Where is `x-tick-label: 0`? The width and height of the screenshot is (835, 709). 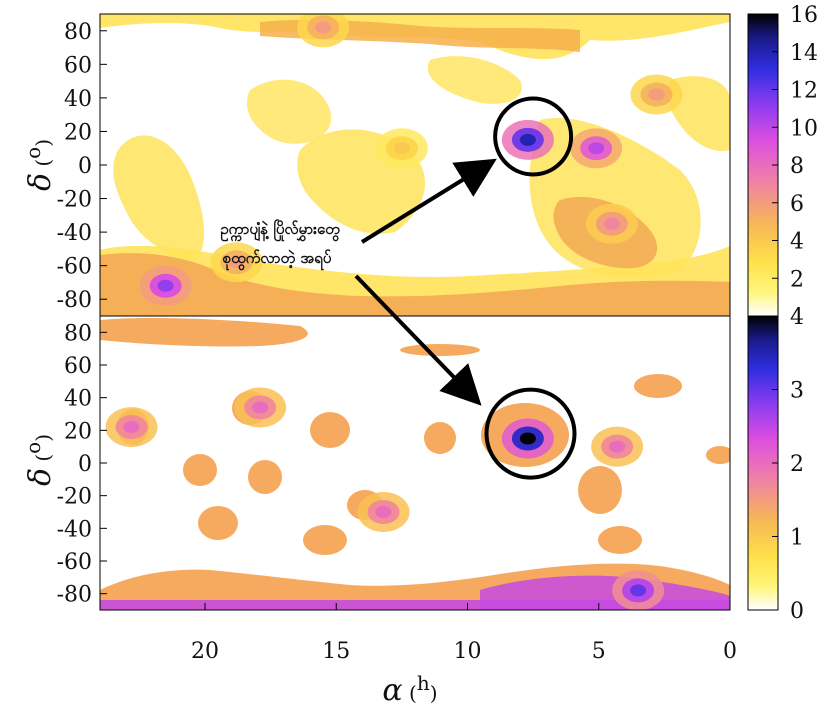
x-tick-label: 0 is located at coordinates (730, 651).